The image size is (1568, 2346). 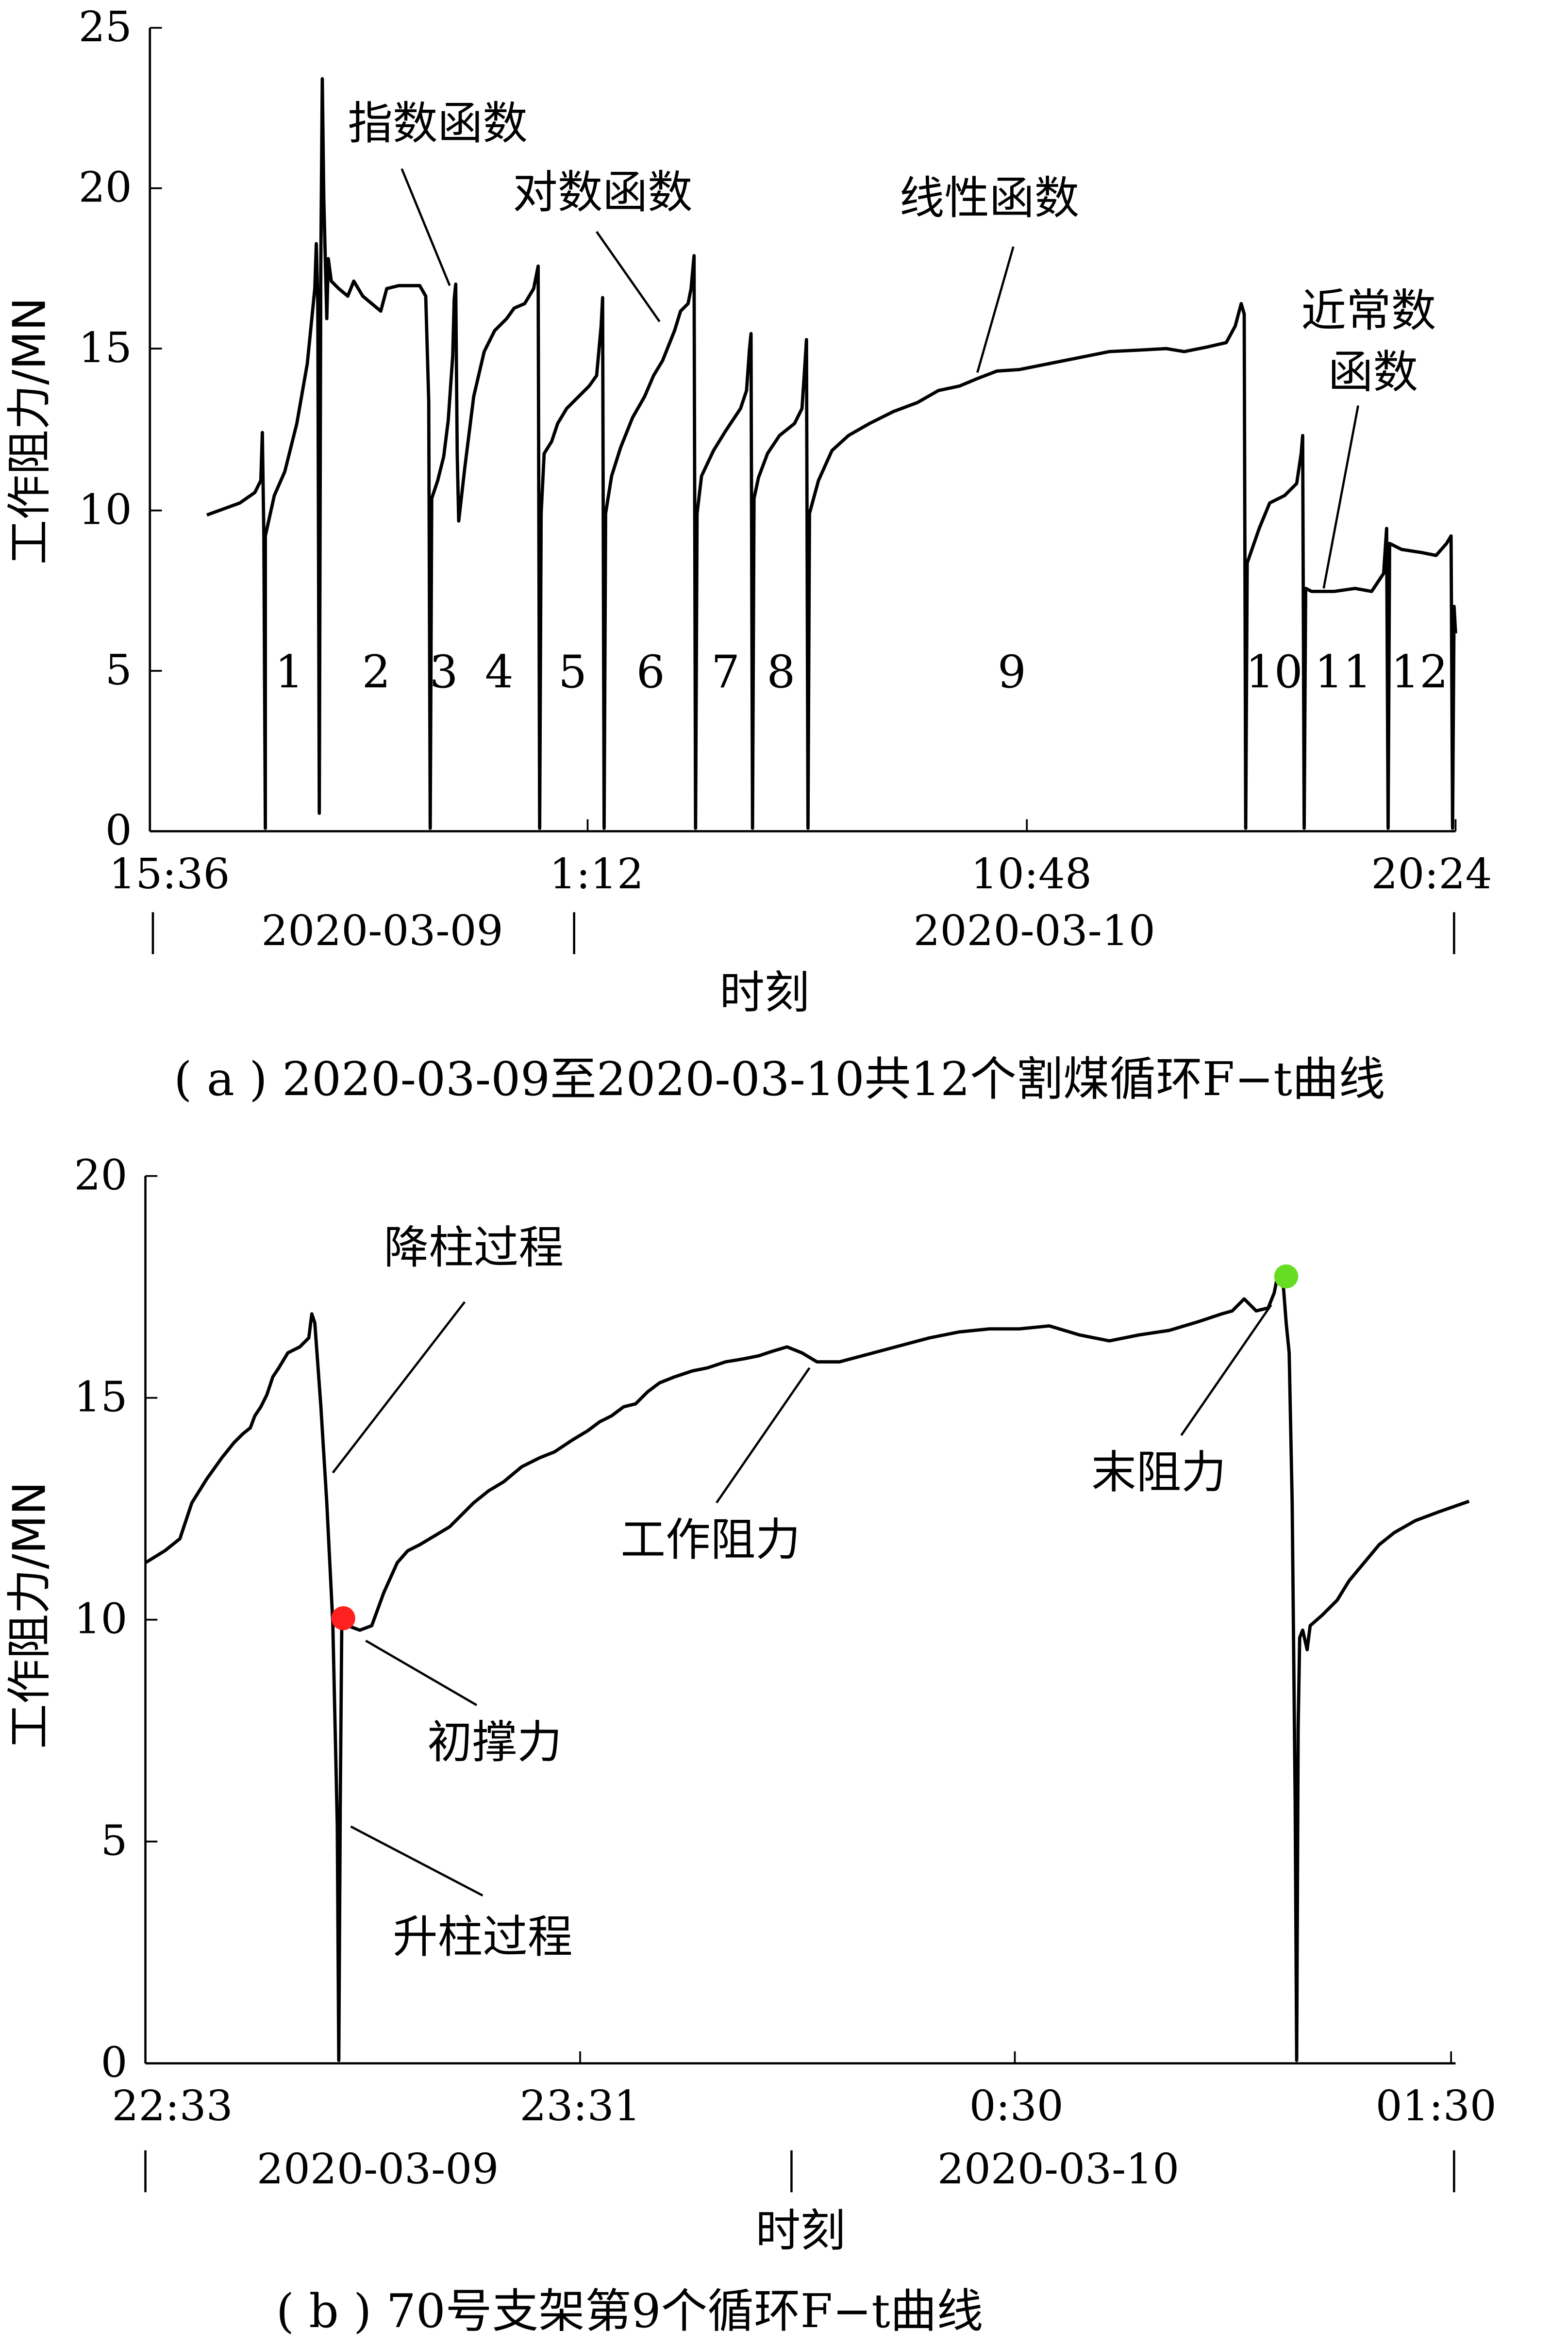 I want to click on panel-b-x-axis-label: 时刻, so click(x=800, y=2230).